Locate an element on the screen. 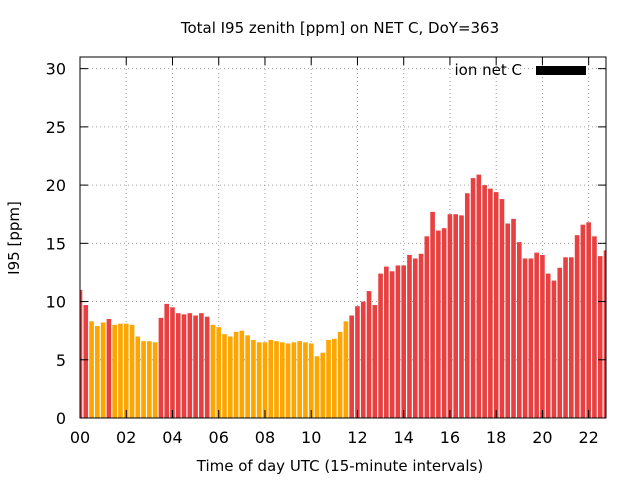  y-tick-label: 5 is located at coordinates (61, 360).